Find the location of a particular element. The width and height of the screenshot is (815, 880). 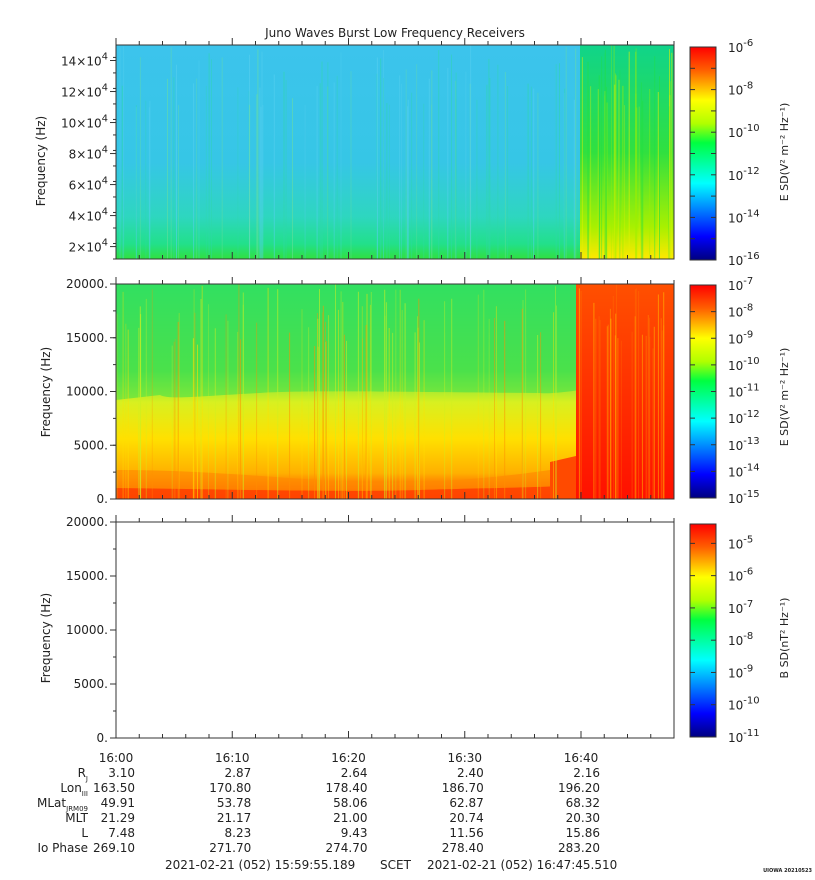

ephemeris-value: 186.70 is located at coordinates (463, 788).